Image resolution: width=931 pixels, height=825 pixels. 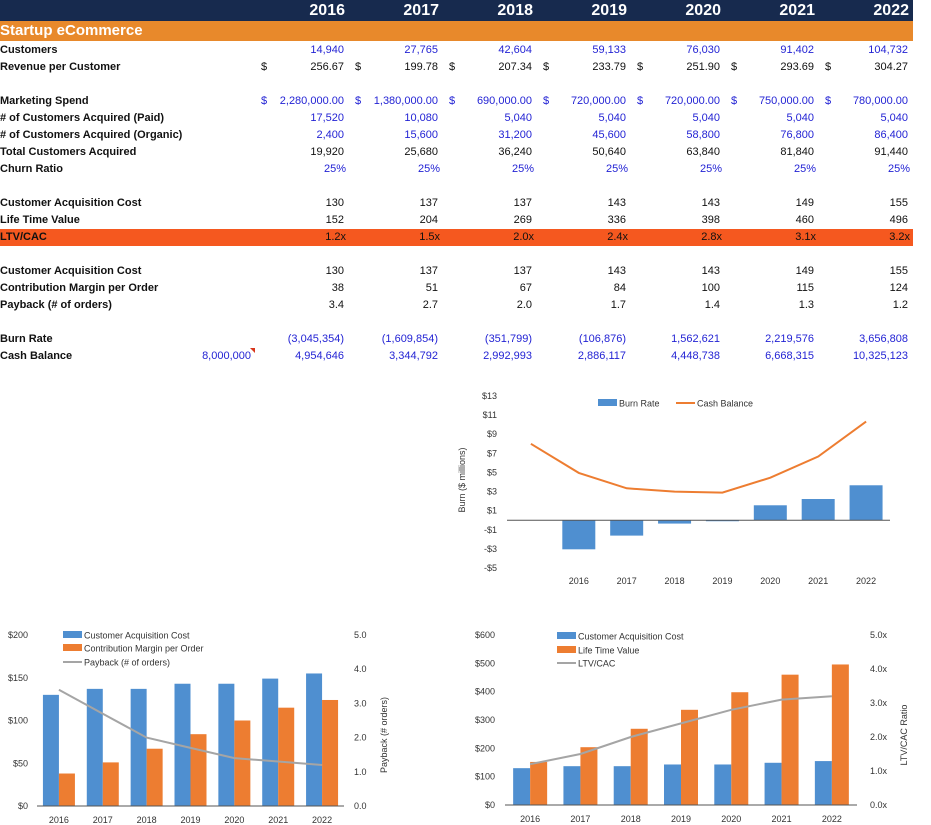 What do you see at coordinates (617, 237) in the screenshot?
I see `value-cell: 2.4x` at bounding box center [617, 237].